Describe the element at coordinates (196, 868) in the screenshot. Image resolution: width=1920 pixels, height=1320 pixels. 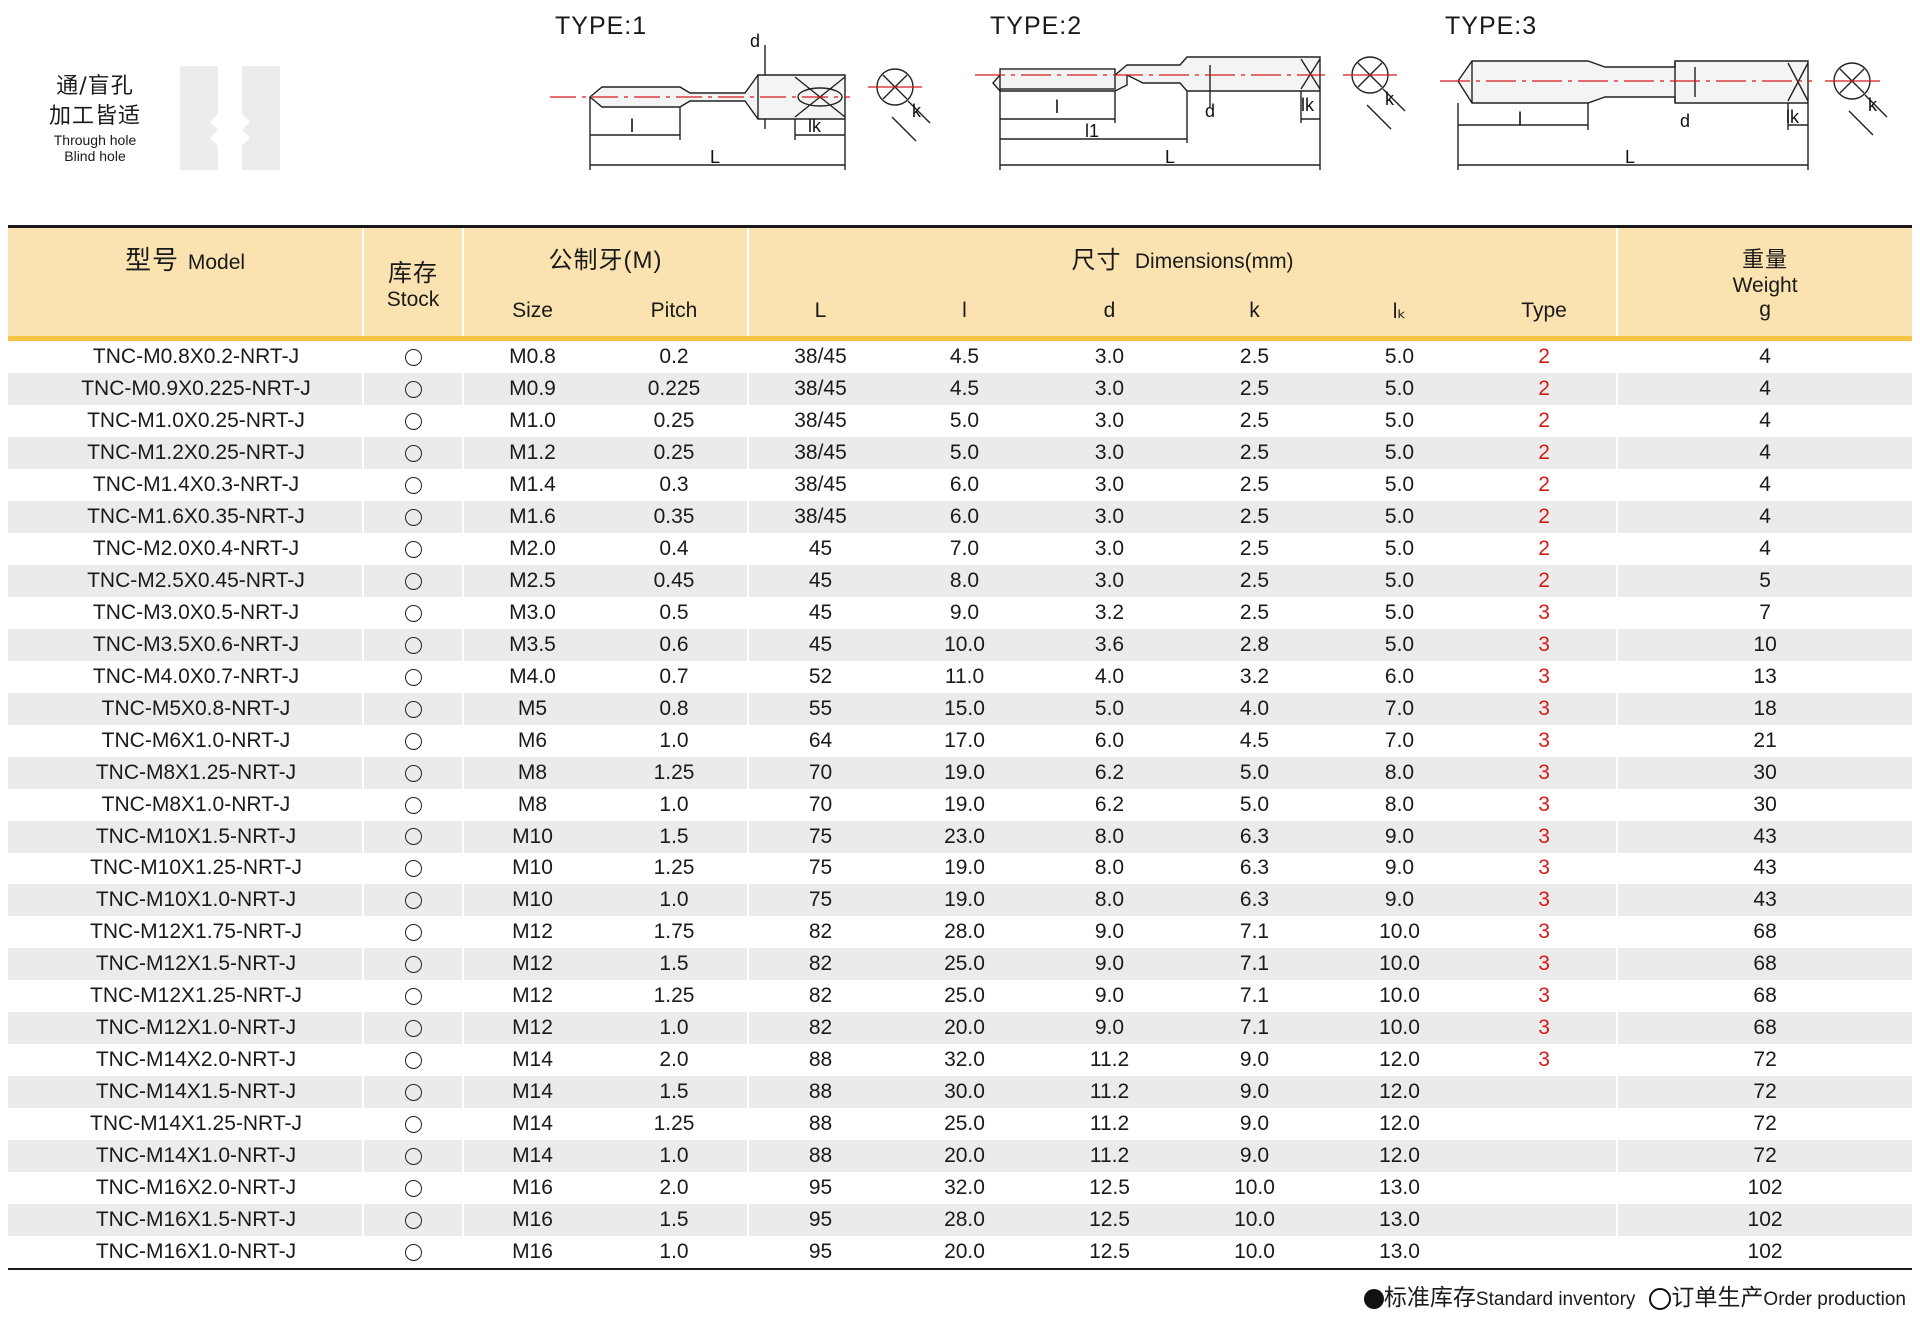
I see `cell-model: TNC-M10X1.25-NRT-J` at that location.